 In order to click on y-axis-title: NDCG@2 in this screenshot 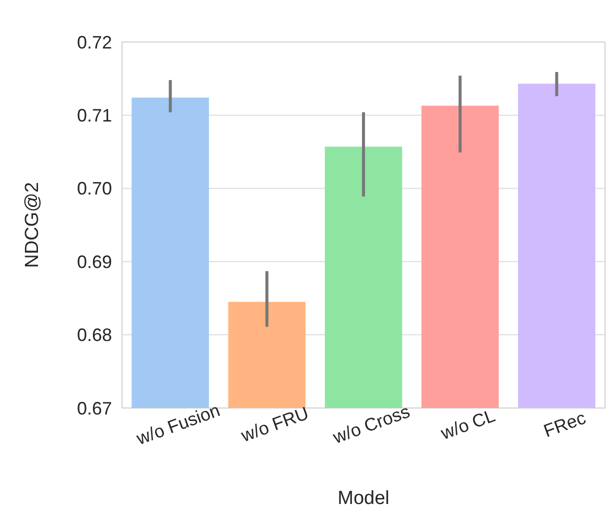, I will do `click(32, 225)`.